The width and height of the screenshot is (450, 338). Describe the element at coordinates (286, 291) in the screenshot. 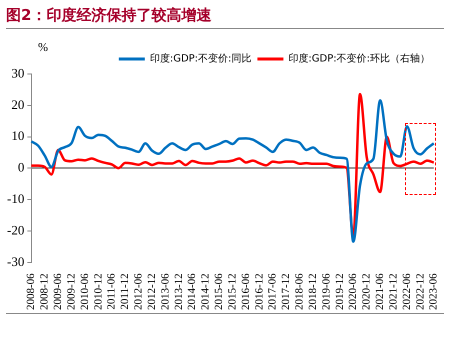

I see `x-tick-label: 2017-12` at that location.